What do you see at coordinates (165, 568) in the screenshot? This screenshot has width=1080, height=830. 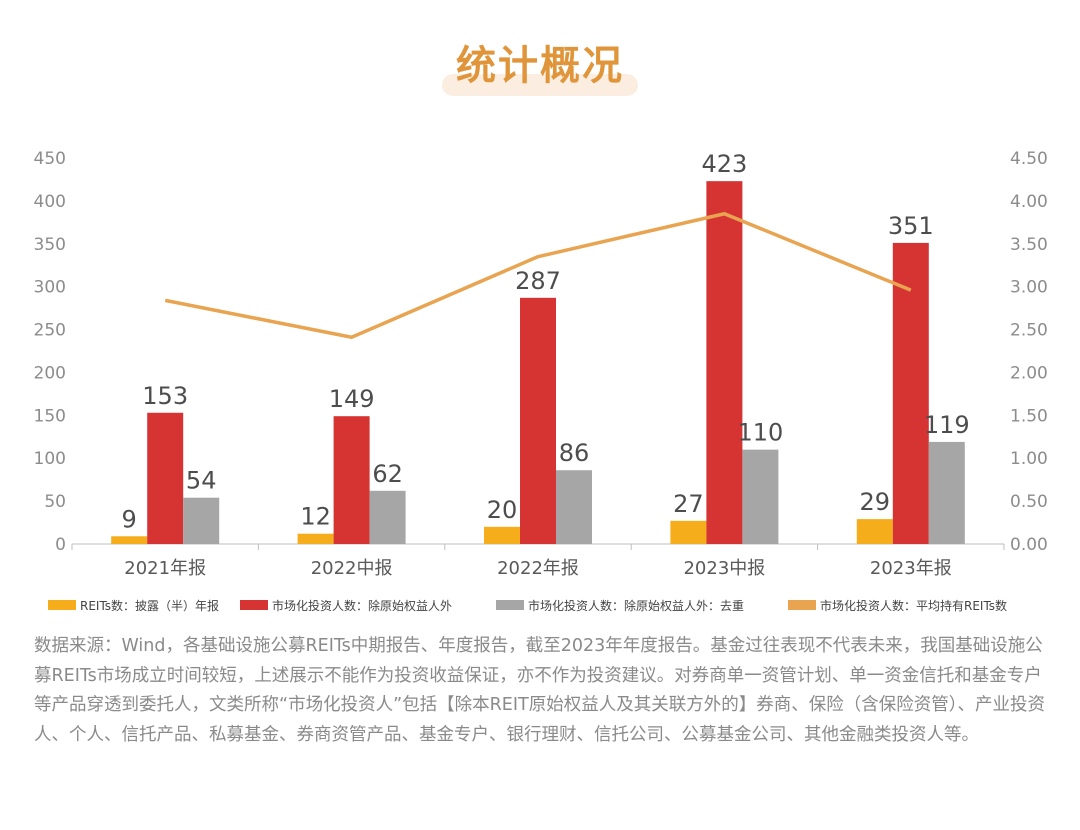 I see `x-tick-label: 2021年报` at bounding box center [165, 568].